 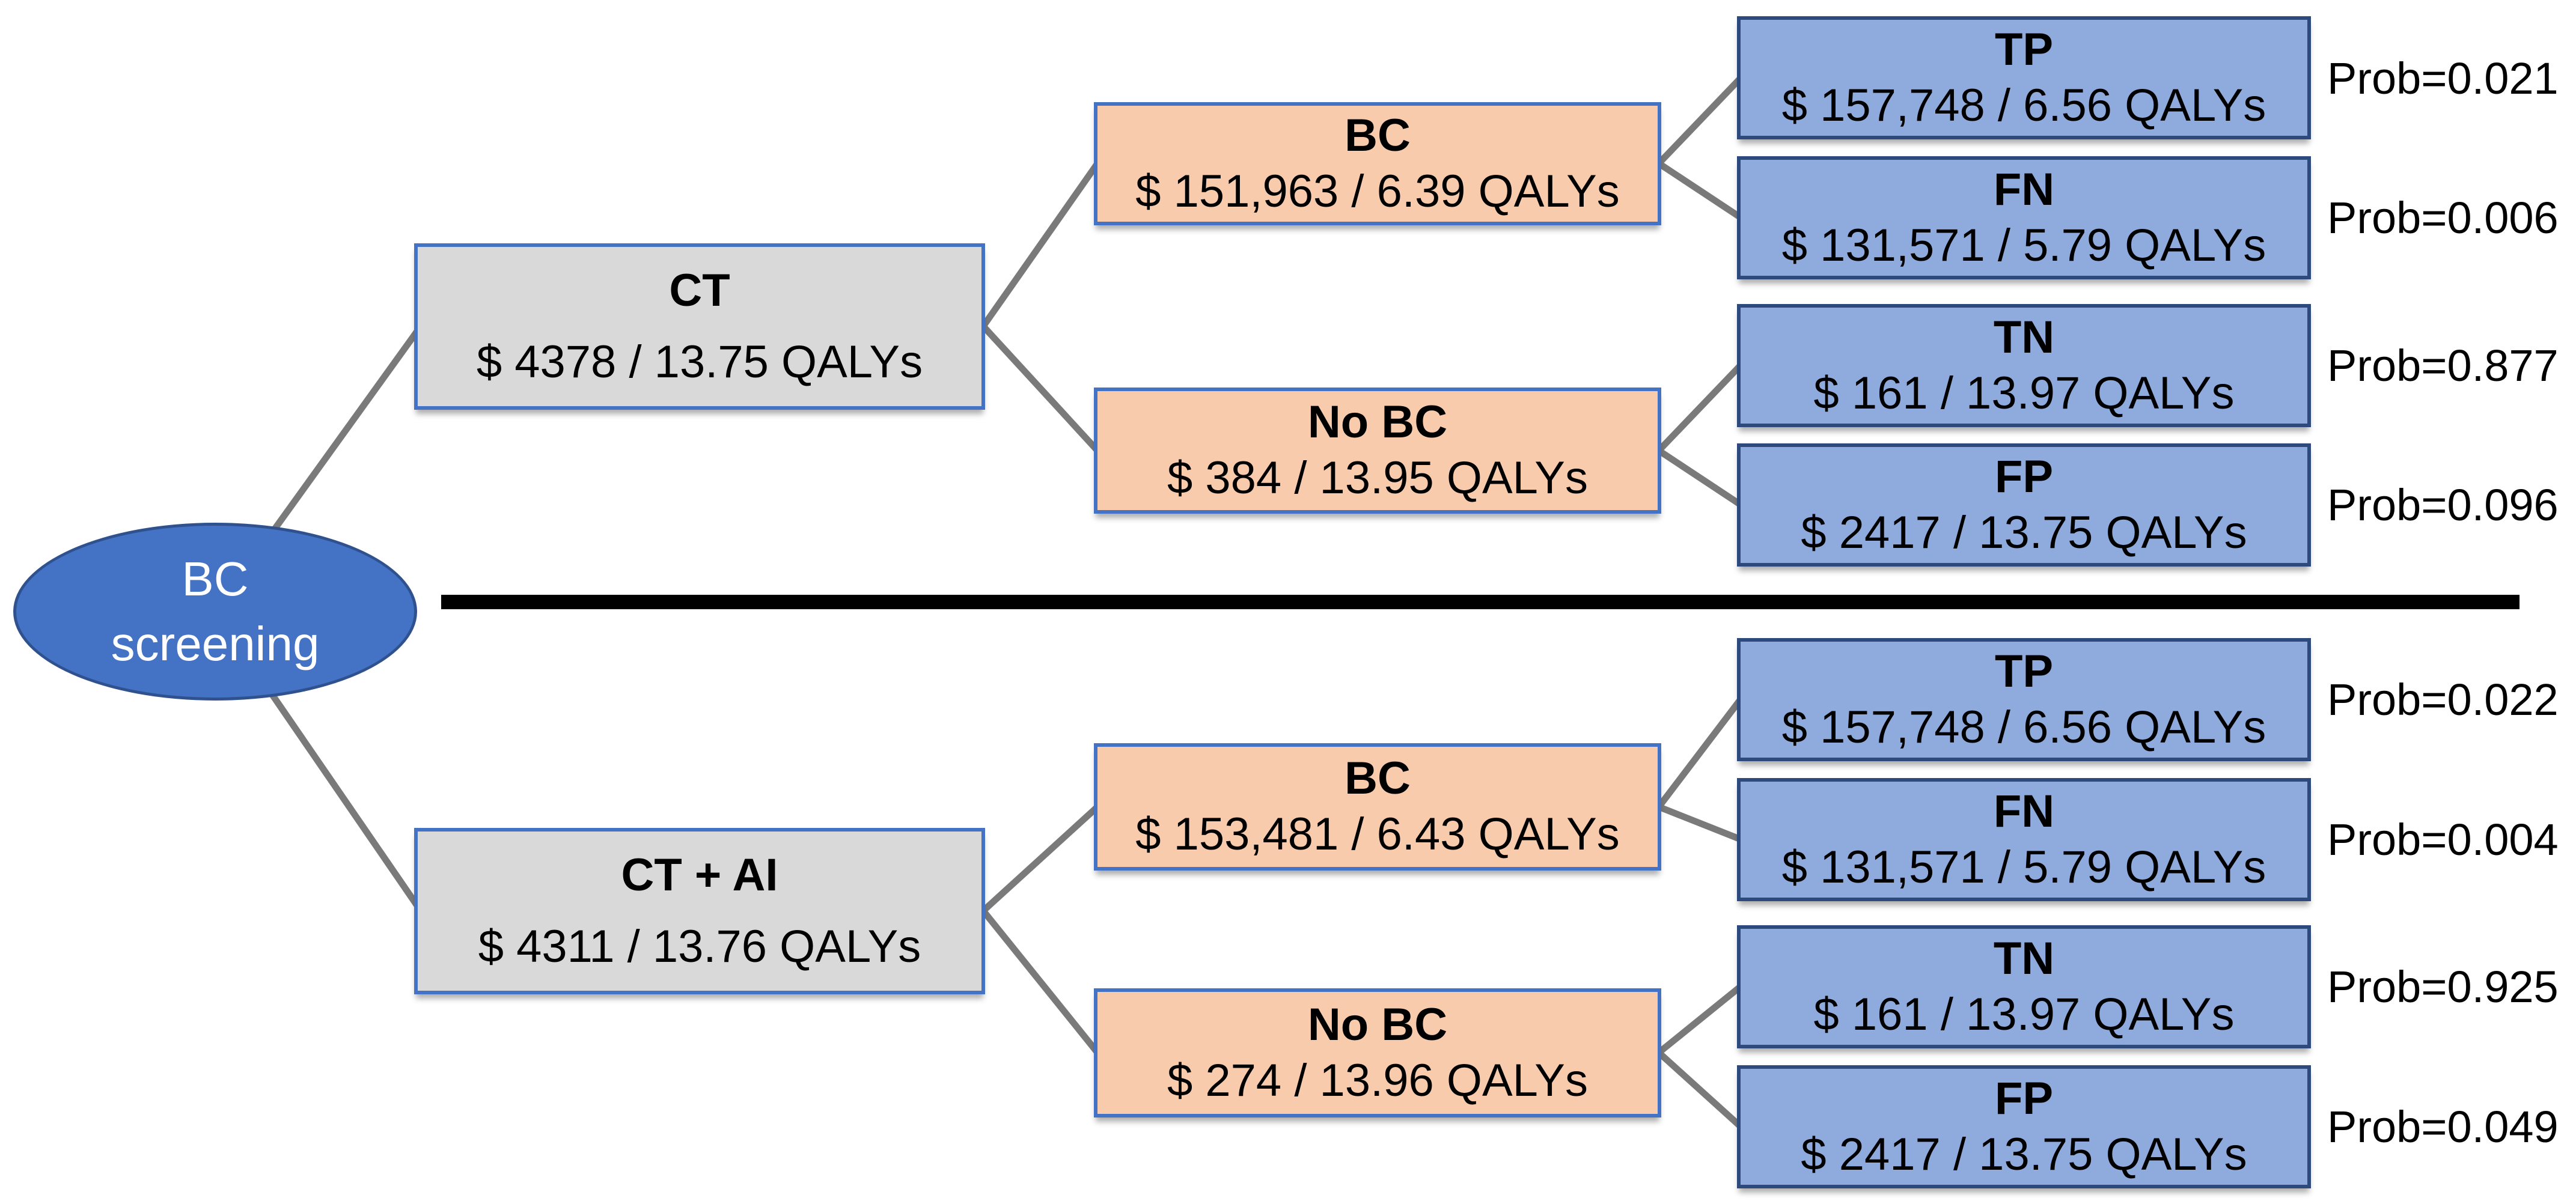 What do you see at coordinates (1377, 1052) in the screenshot?
I see `event-node-ctai-nobc: No BC $ 274 / 13.96 QALYs` at bounding box center [1377, 1052].